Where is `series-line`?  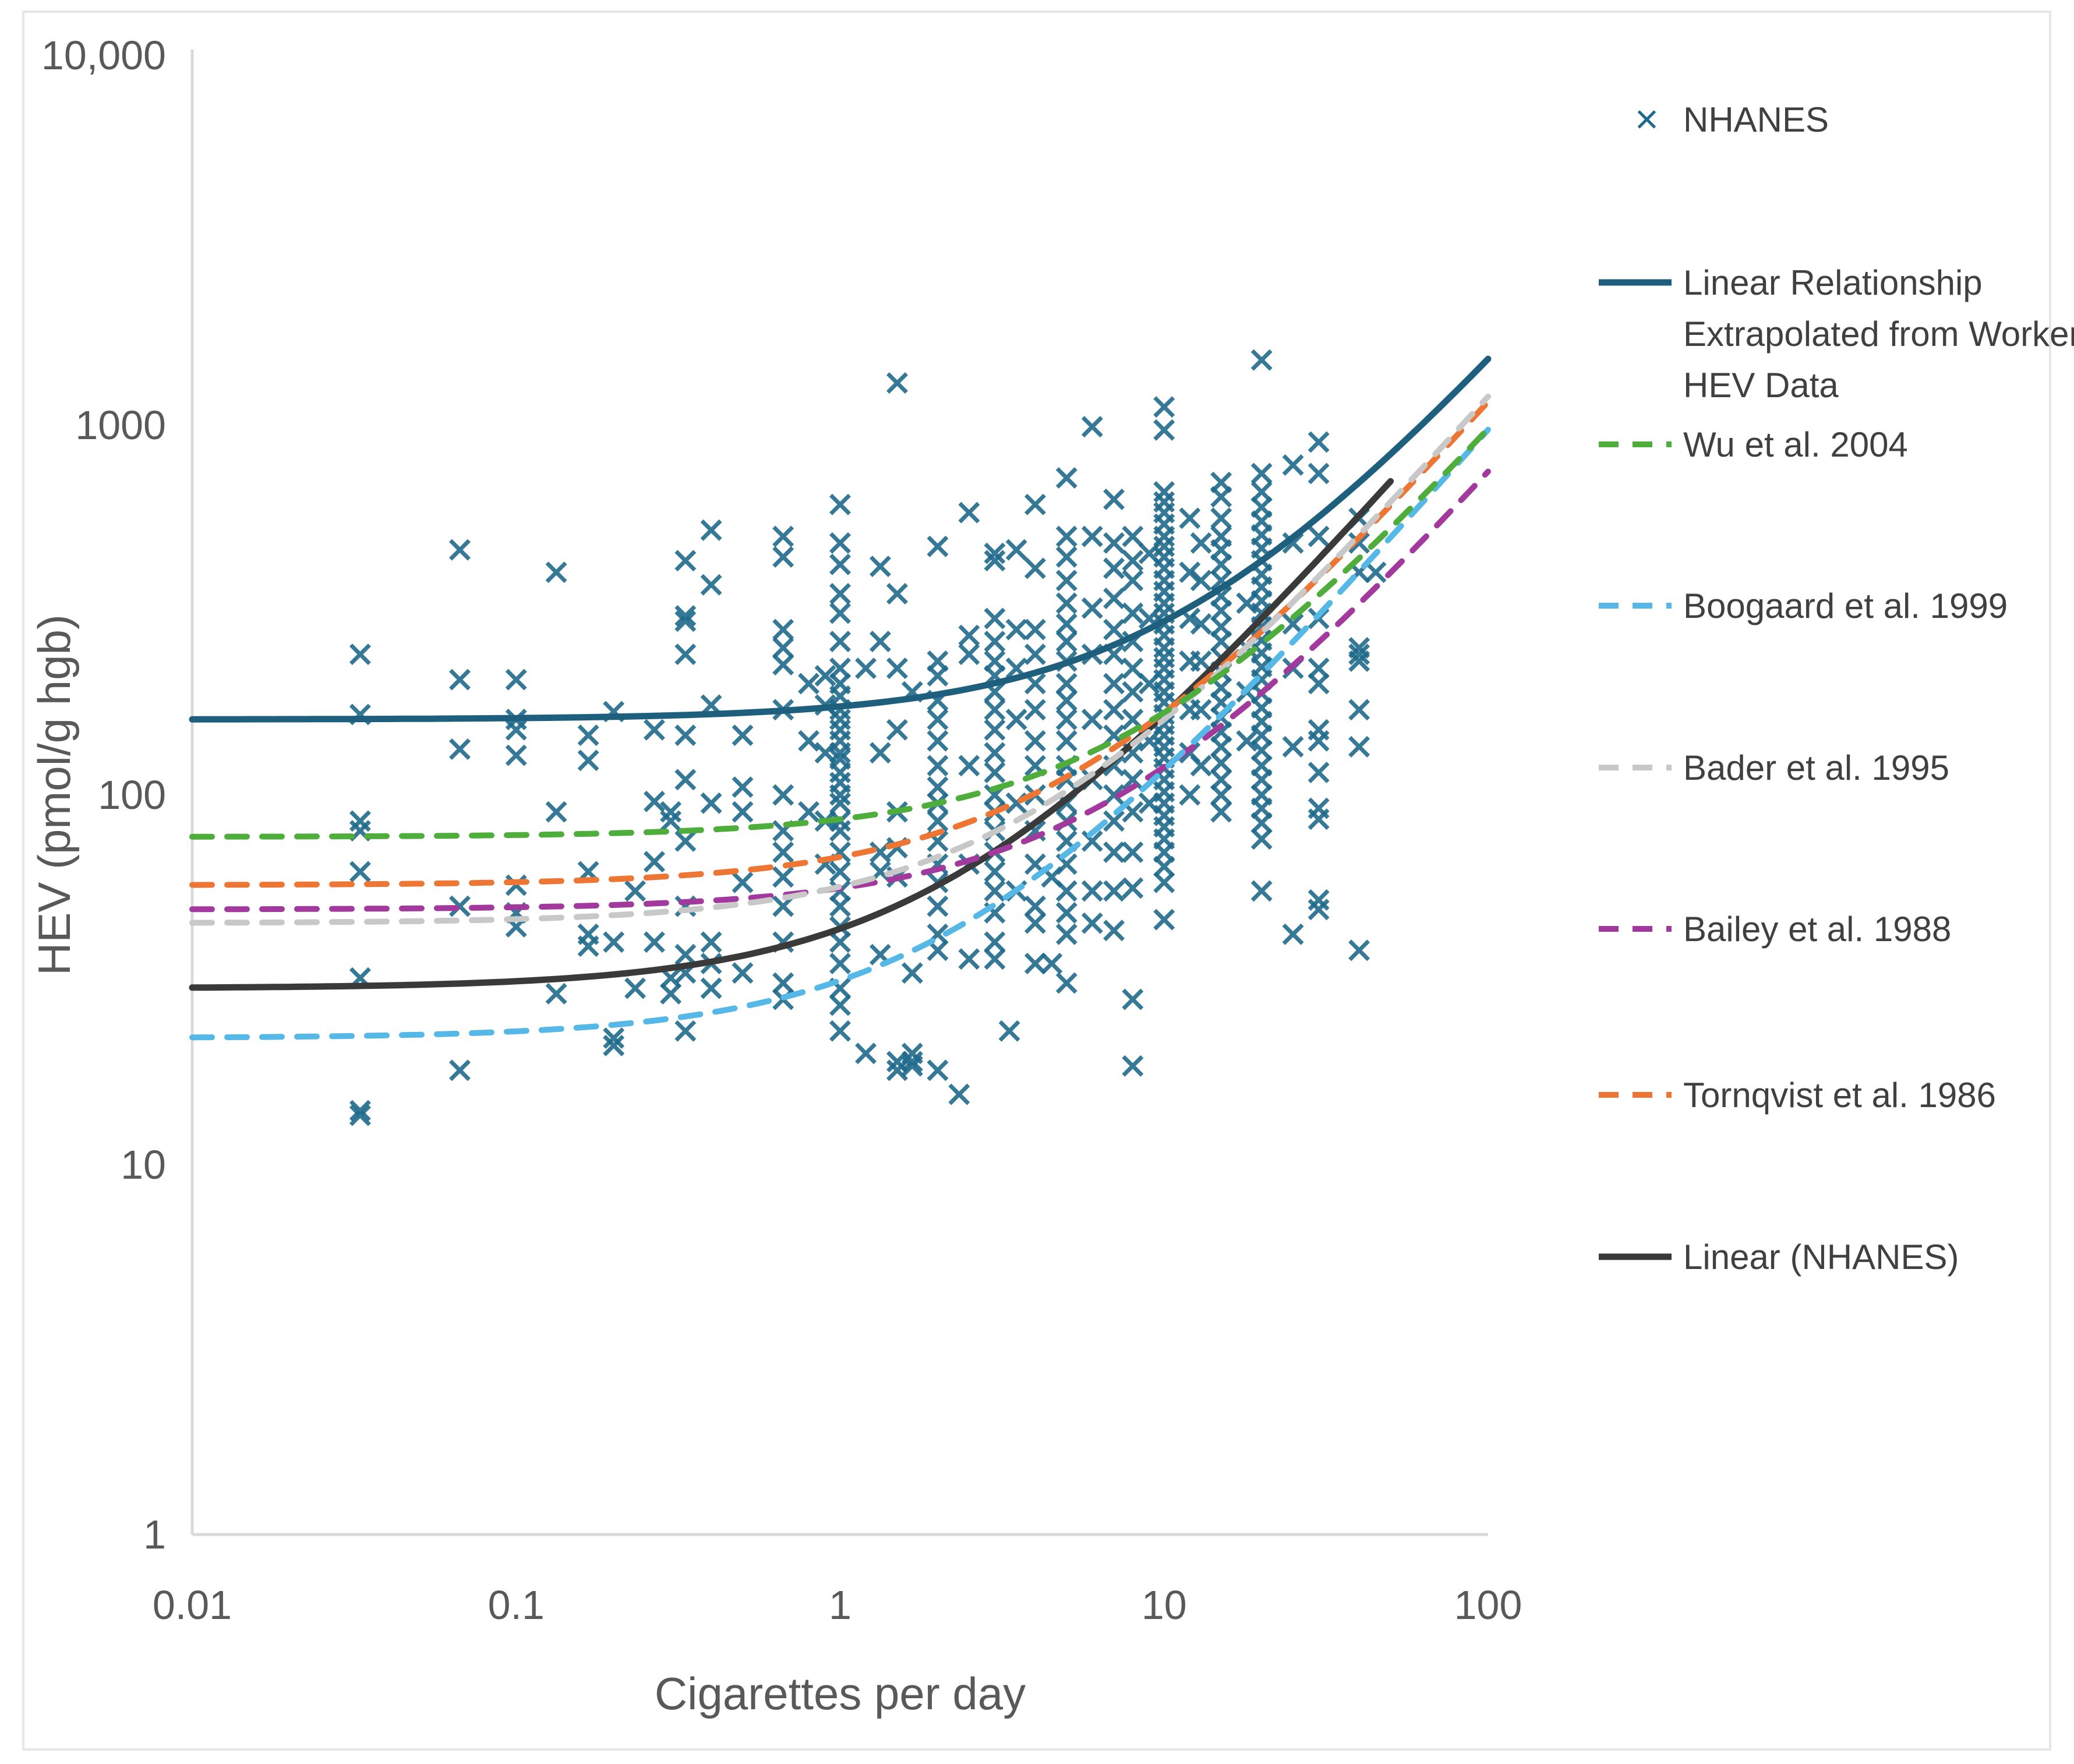
series-line is located at coordinates (840, 539).